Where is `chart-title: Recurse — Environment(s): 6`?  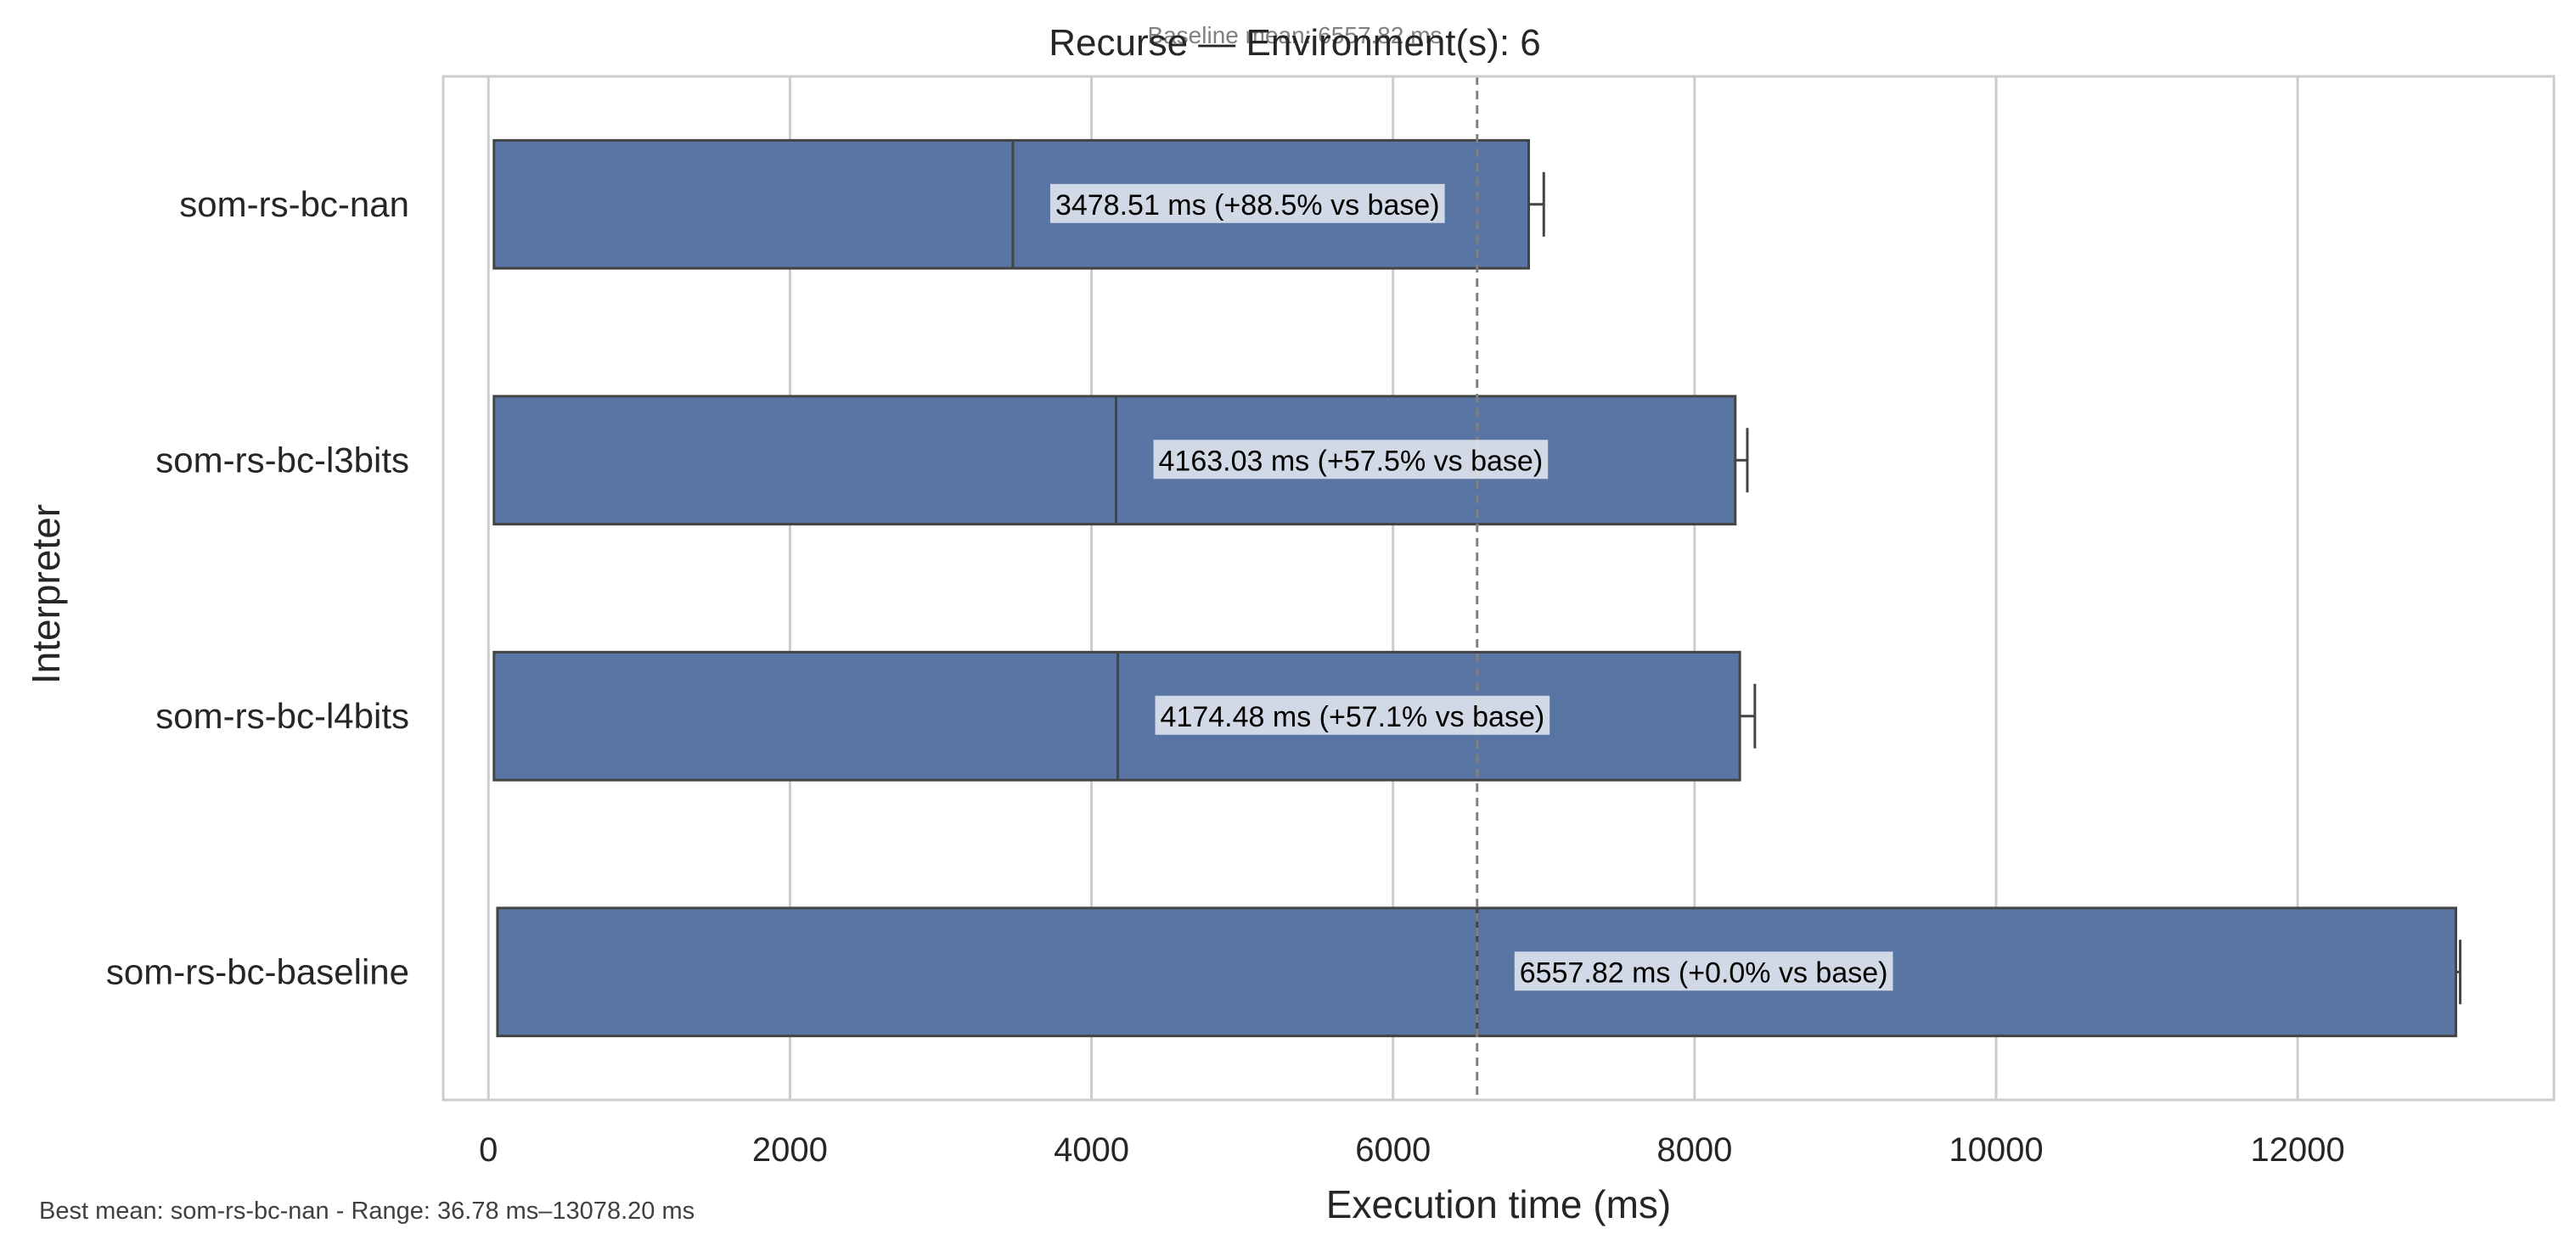 chart-title: Recurse — Environment(s): 6 is located at coordinates (1295, 43).